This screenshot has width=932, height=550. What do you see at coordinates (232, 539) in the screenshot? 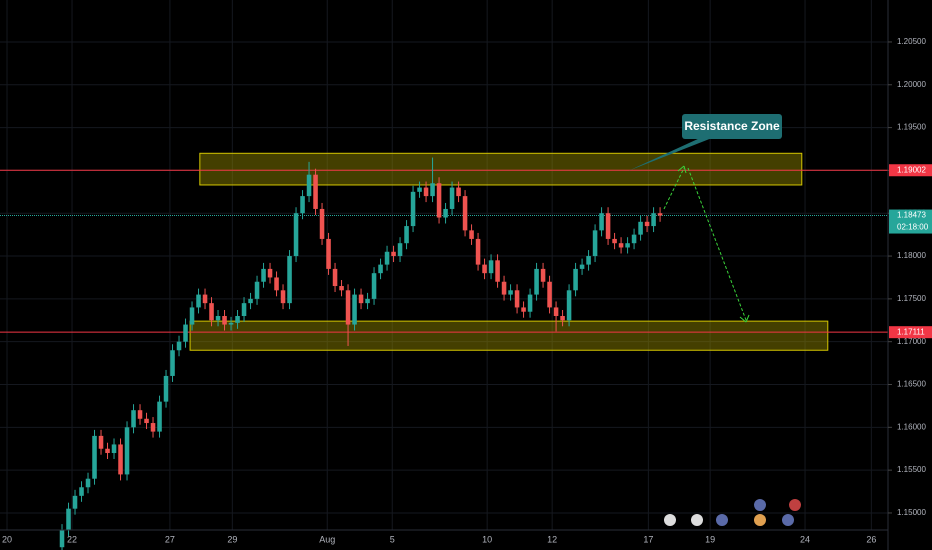
I see `x-tick-label: 29` at bounding box center [232, 539].